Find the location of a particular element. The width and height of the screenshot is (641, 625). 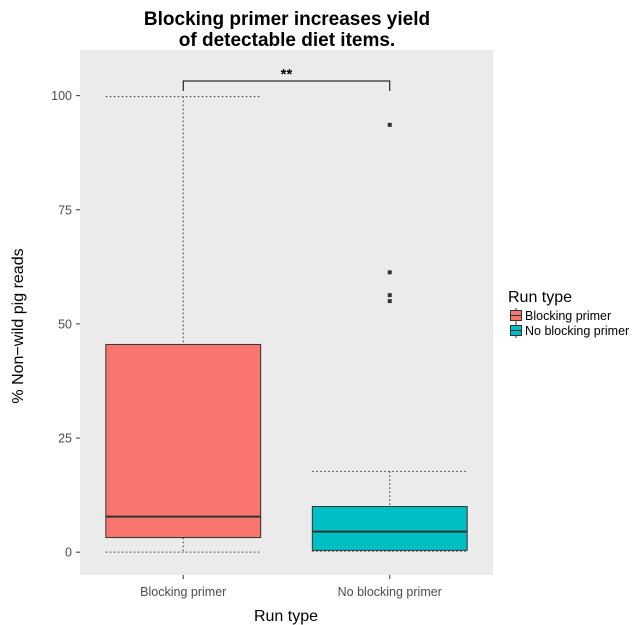

x-tick-label: No blocking primer is located at coordinates (390, 592).